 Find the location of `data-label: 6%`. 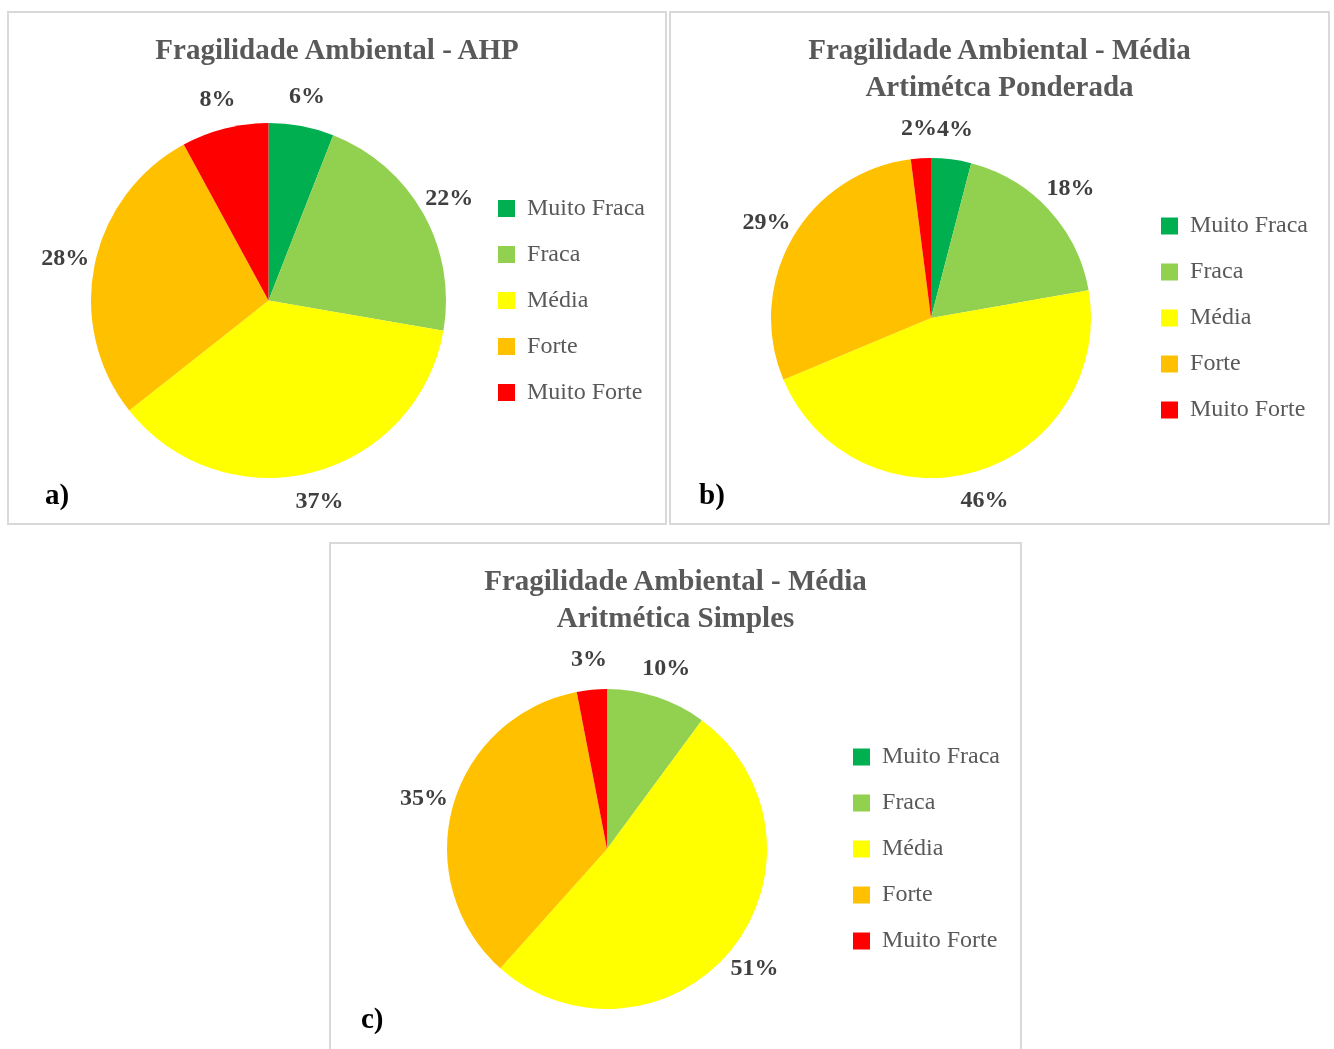

data-label: 6% is located at coordinates (307, 94).